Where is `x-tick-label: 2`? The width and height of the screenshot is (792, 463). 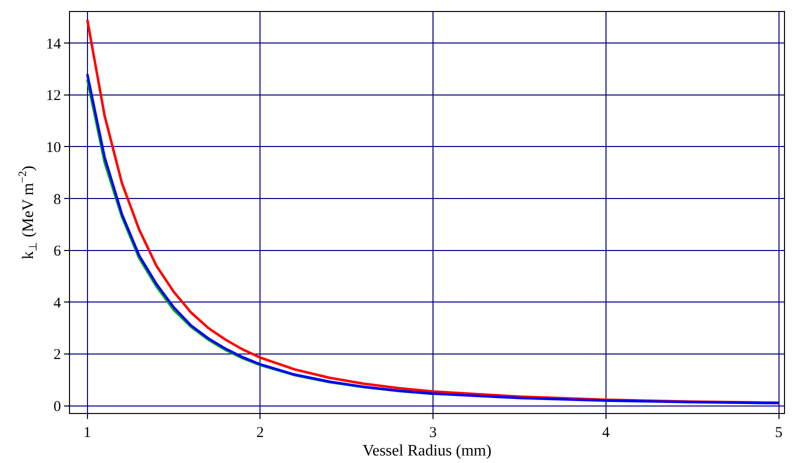
x-tick-label: 2 is located at coordinates (260, 433).